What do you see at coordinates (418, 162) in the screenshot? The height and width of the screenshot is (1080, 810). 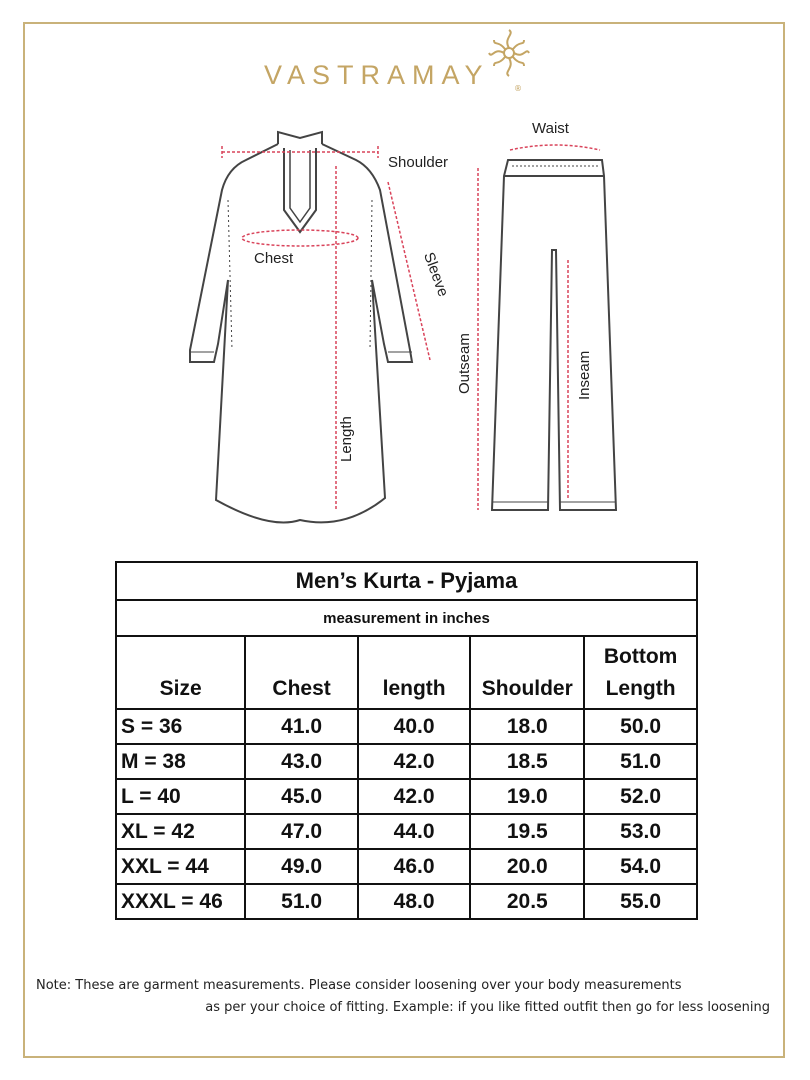 I see `shoulder-label: Shoulder` at bounding box center [418, 162].